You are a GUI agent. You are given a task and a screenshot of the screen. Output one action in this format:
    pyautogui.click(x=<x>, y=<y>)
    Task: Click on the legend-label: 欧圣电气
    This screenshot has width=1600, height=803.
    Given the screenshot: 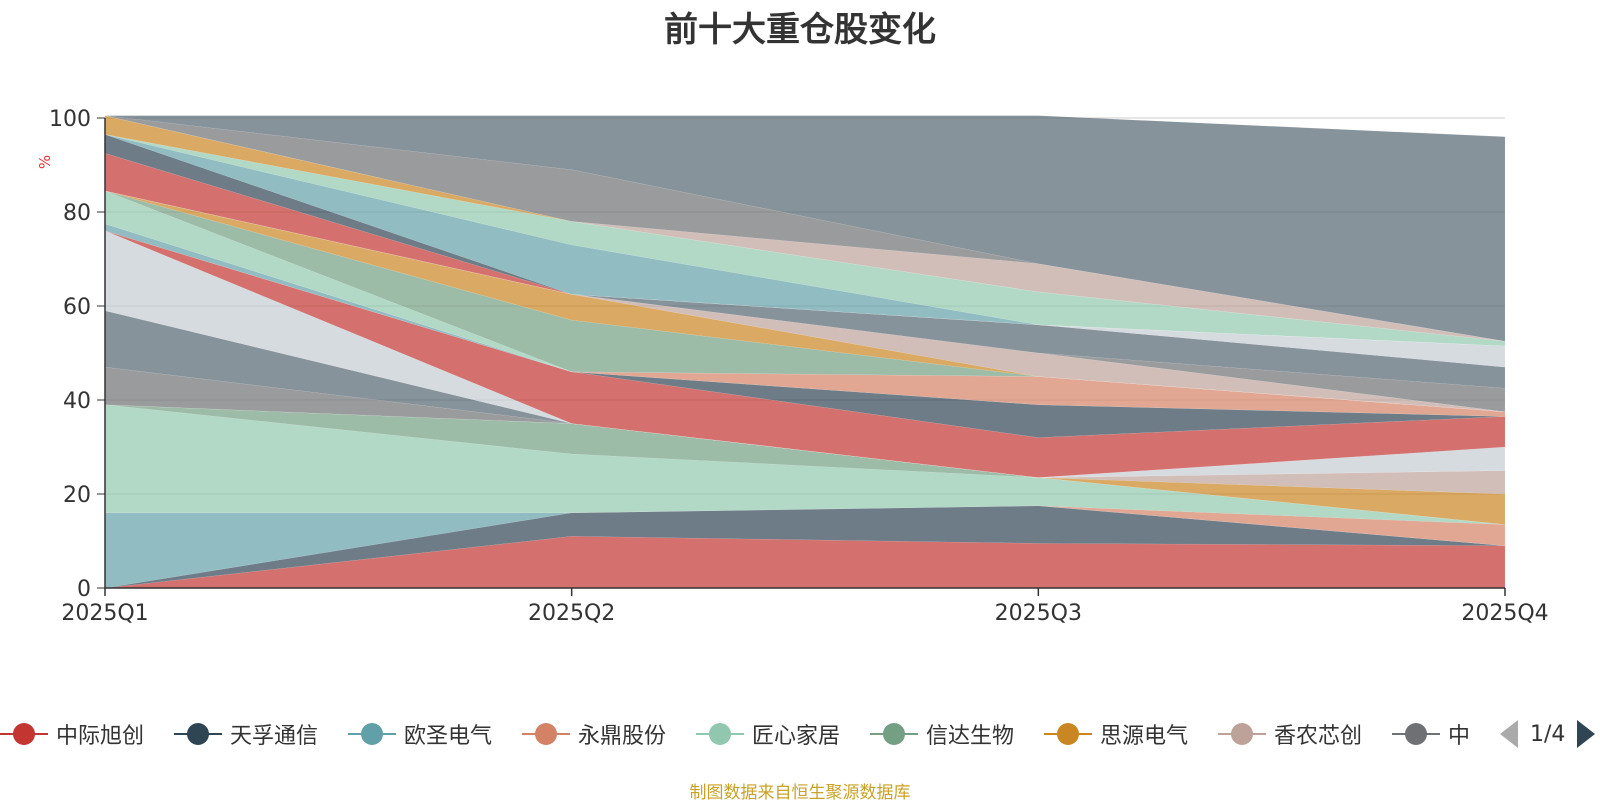 What is the action you would take?
    pyautogui.click(x=448, y=736)
    